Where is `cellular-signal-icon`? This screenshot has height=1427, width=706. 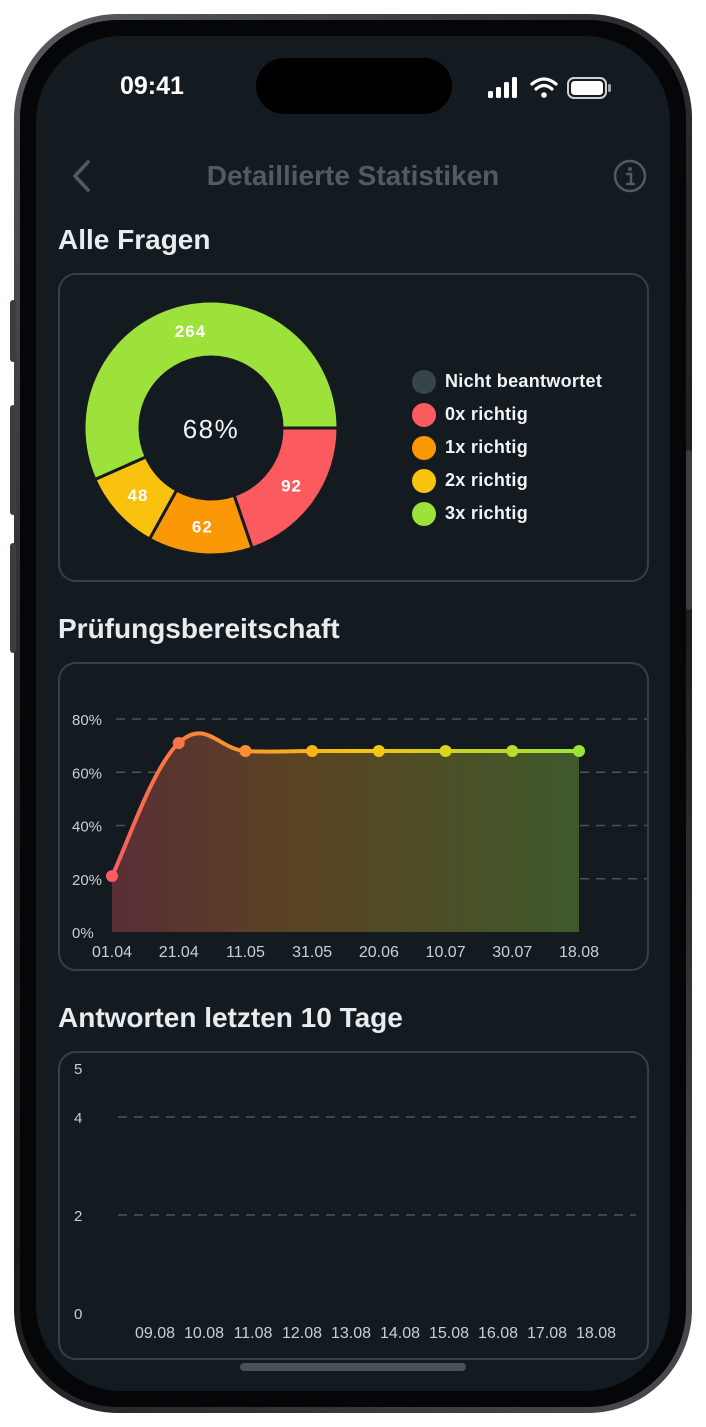
cellular-signal-icon is located at coordinates (502, 87).